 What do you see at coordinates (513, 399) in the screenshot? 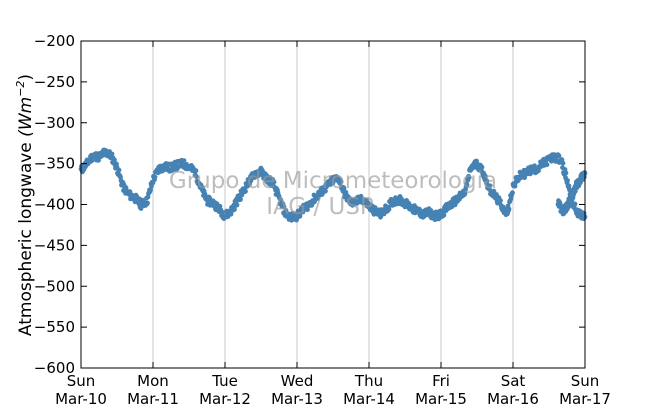
I see `x-tick-label-date: Mar-16` at bounding box center [513, 399].